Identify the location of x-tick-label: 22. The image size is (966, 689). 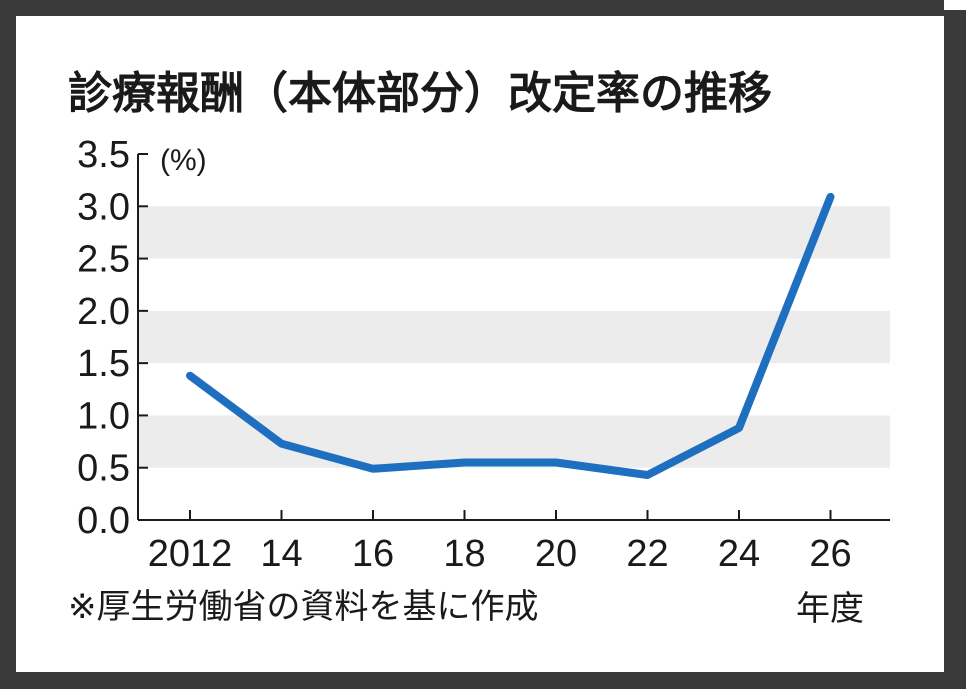
(647, 554).